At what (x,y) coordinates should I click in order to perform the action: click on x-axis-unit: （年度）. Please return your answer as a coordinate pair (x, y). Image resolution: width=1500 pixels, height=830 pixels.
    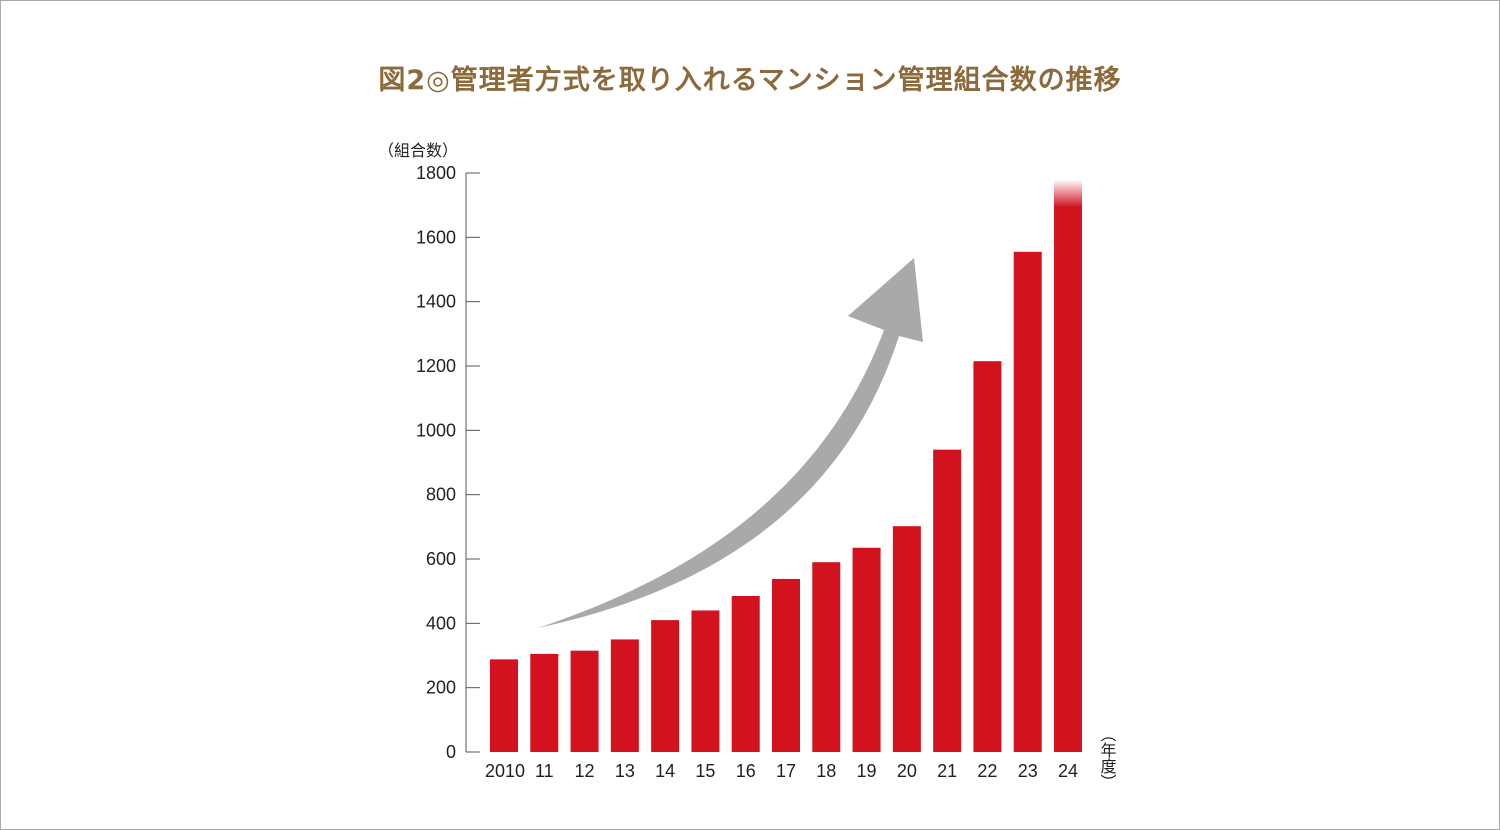
    Looking at the image, I should click on (1107, 758).